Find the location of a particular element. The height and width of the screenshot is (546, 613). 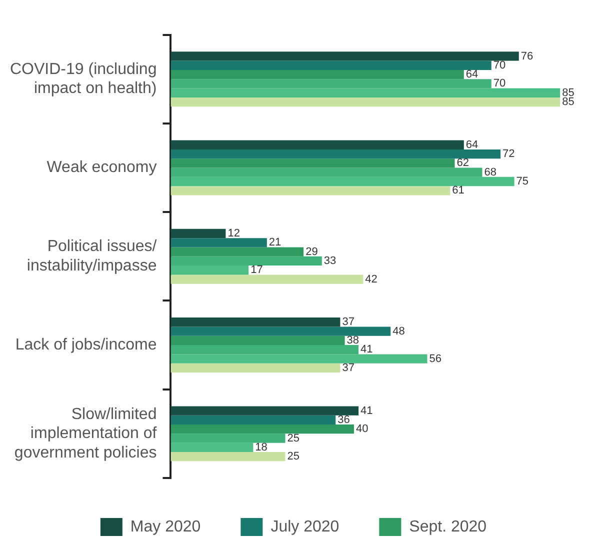

data-label: 29 is located at coordinates (312, 252).